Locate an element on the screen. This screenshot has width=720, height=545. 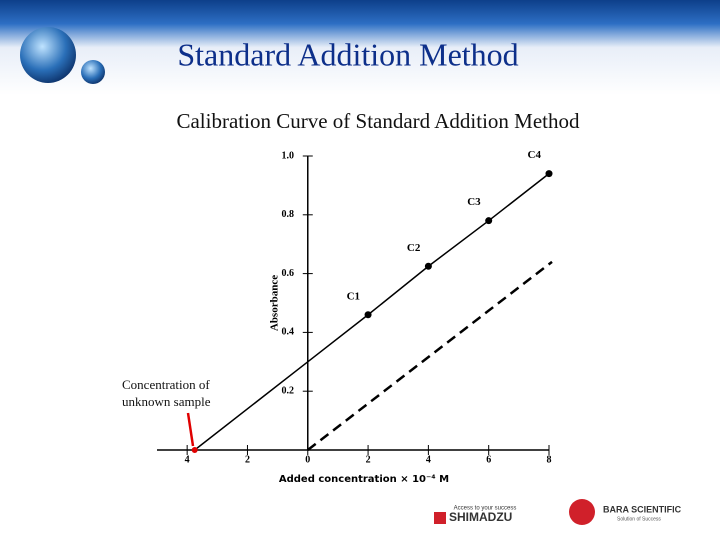
x-tick-label: 6 is located at coordinates (488, 459).